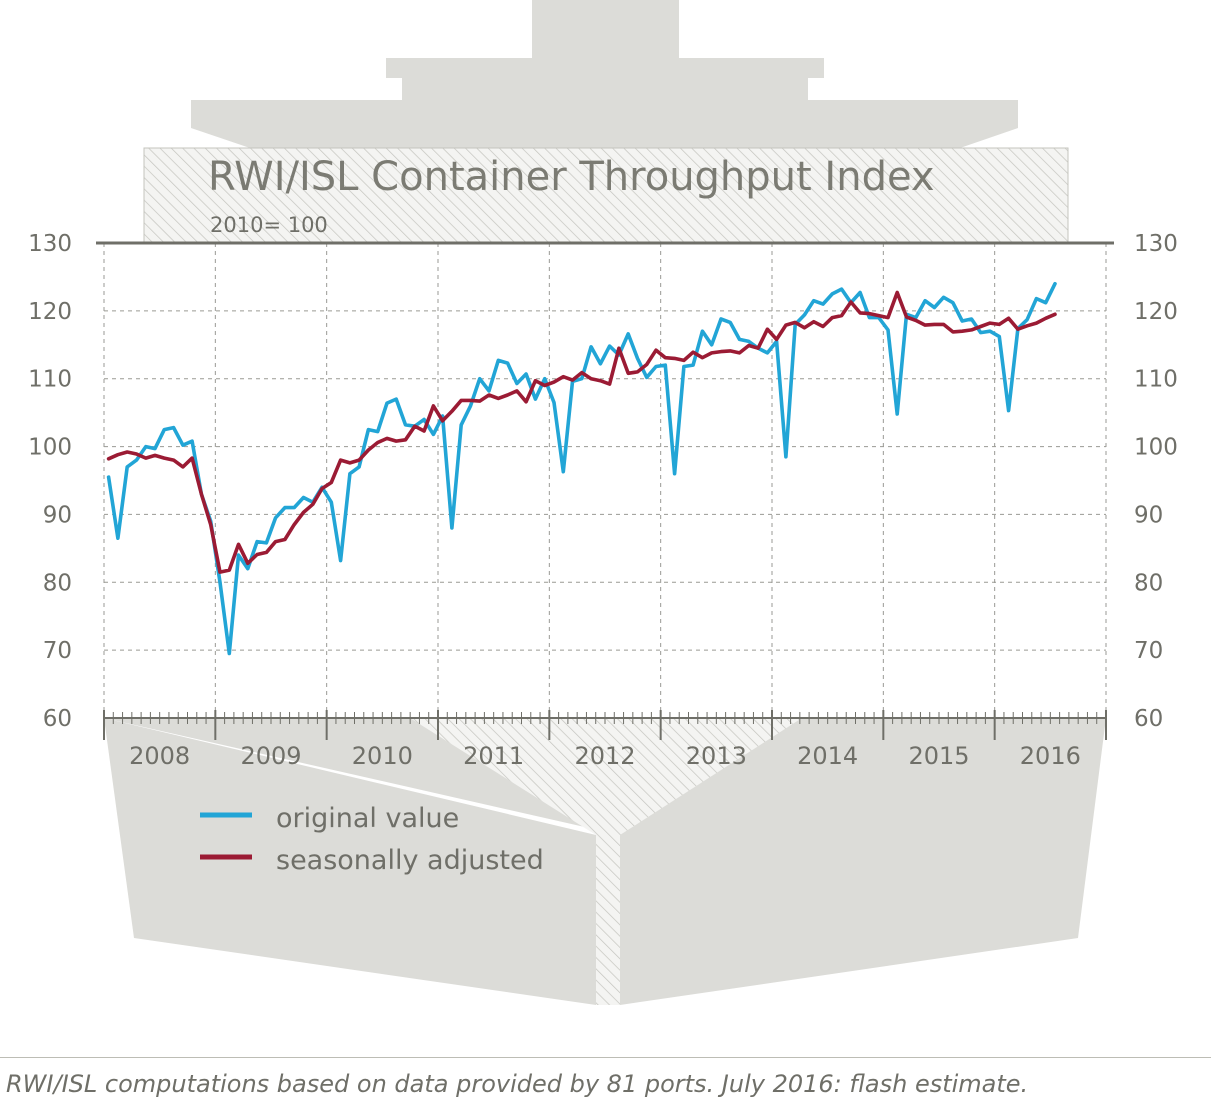  I want to click on y-tick-label-right: 60, so click(1148, 719).